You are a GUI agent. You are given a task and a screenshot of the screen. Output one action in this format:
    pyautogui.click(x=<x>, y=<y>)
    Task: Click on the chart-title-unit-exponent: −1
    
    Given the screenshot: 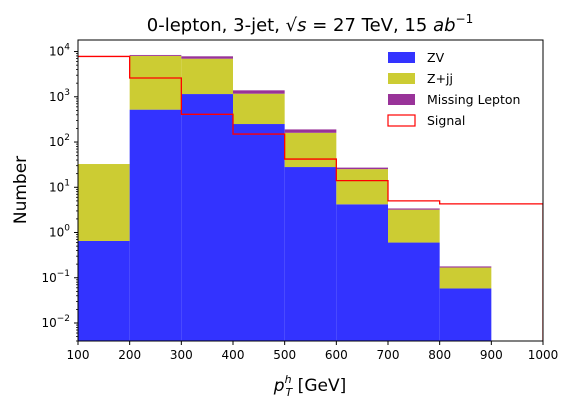 What is the action you would take?
    pyautogui.click(x=465, y=19)
    